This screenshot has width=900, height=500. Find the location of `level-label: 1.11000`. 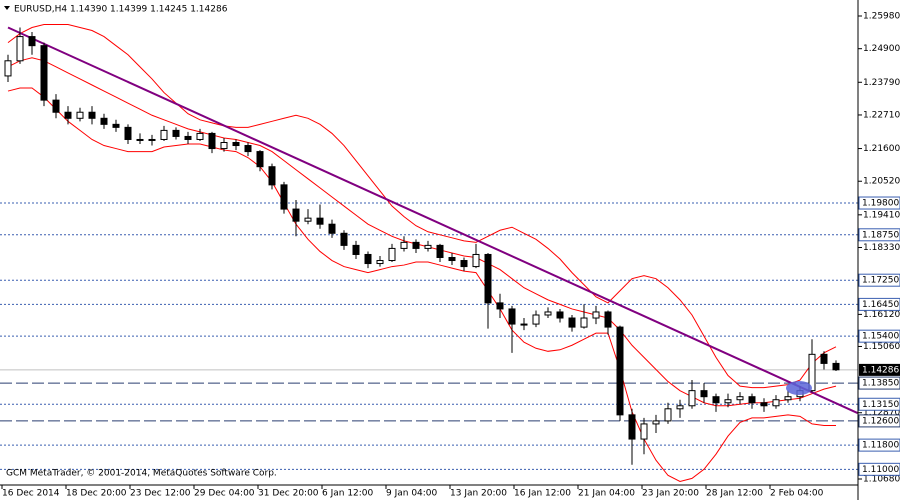

level-label: 1.11000 is located at coordinates (880, 470).